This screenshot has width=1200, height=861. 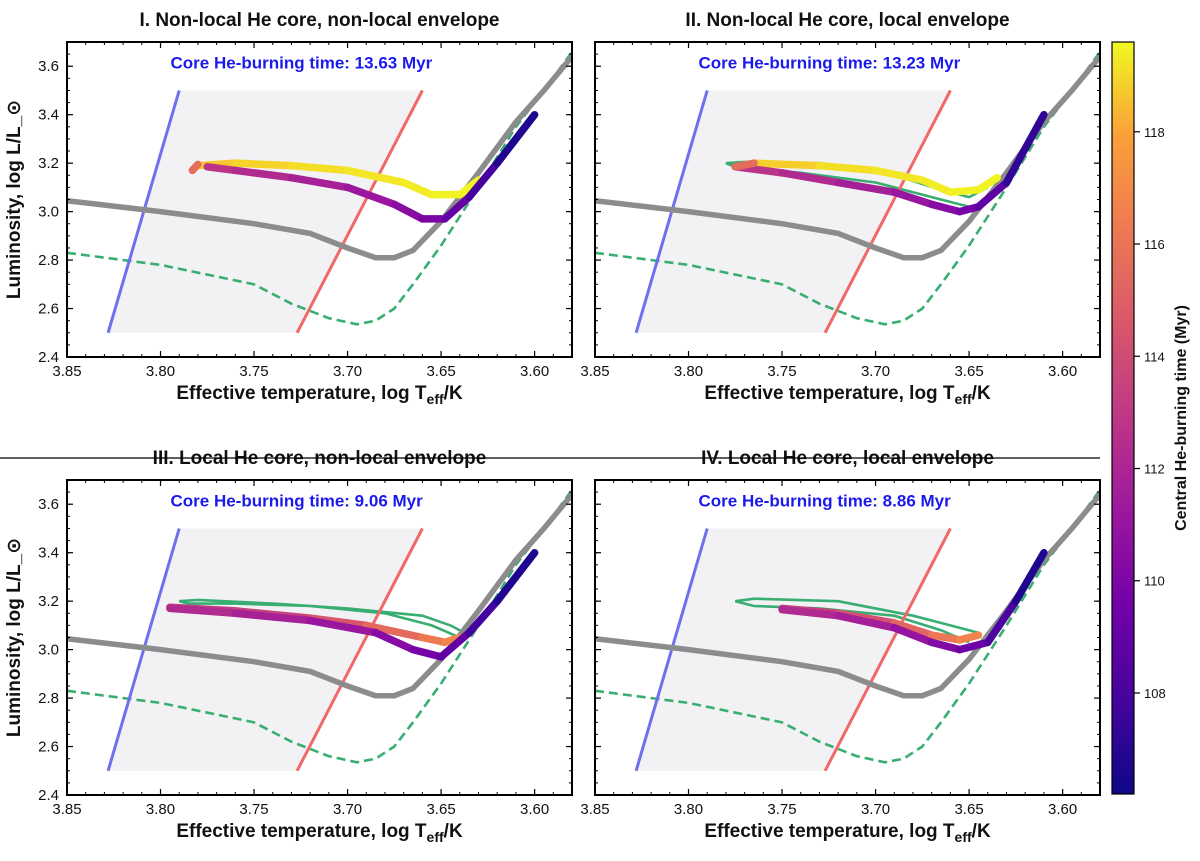 I want to click on y-tick-label: 3.0, so click(x=48, y=650).